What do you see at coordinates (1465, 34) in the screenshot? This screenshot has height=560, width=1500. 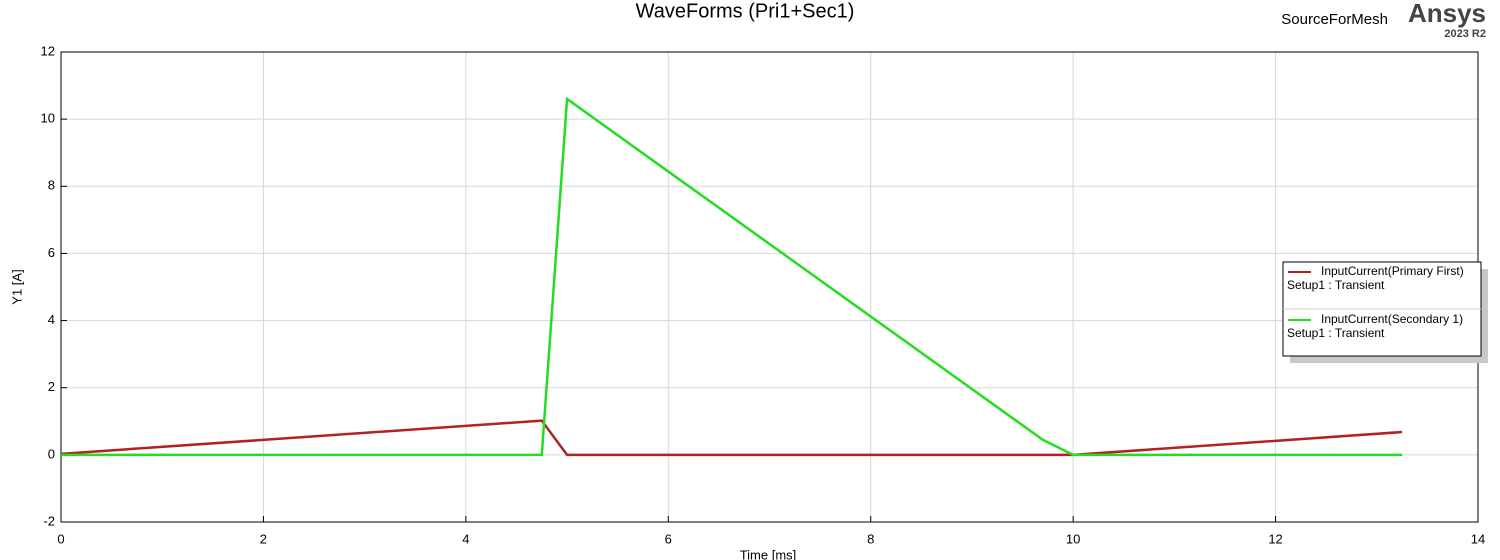 I see `version: 2023 R2` at bounding box center [1465, 34].